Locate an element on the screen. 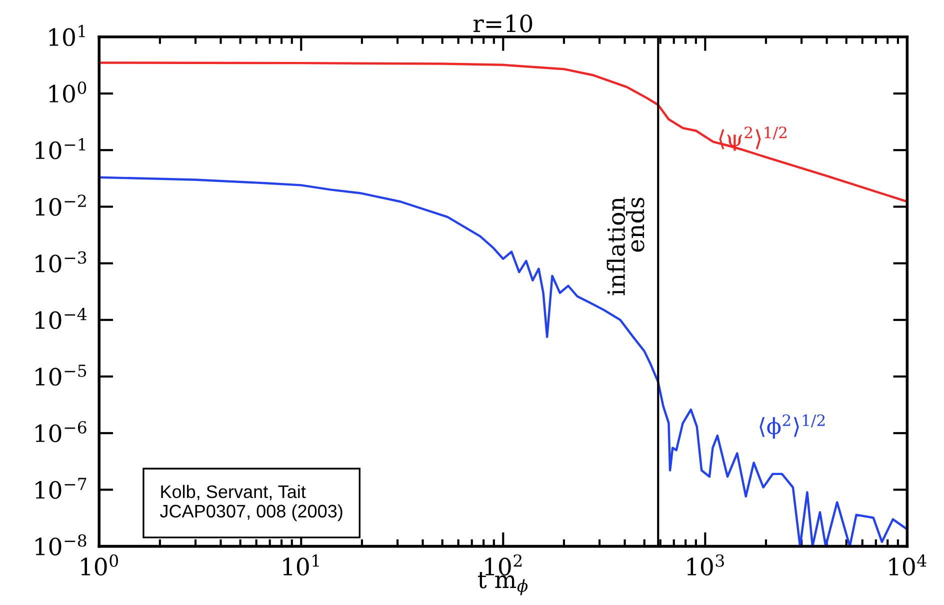 The width and height of the screenshot is (944, 605). y-tick-label: 10$^{0}$ is located at coordinates (67, 92).